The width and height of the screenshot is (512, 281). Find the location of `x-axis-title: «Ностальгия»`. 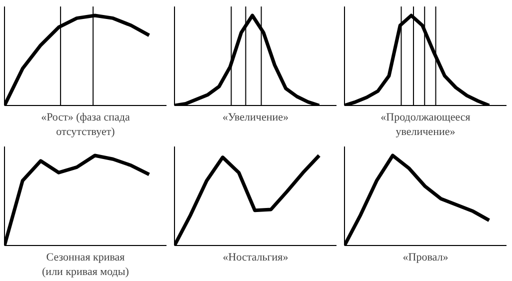

x-axis-title: «Ностальгия» is located at coordinates (255, 258).